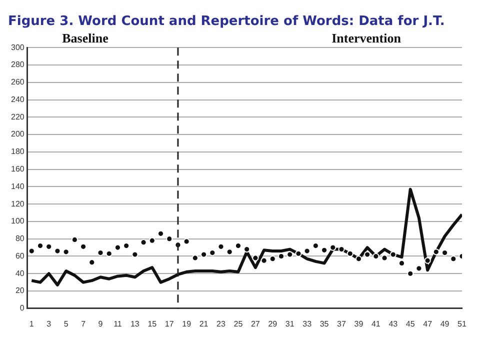 Image resolution: width=480 pixels, height=340 pixels. Describe the element at coordinates (135, 323) in the screenshot. I see `x-tick-label: 13` at that location.